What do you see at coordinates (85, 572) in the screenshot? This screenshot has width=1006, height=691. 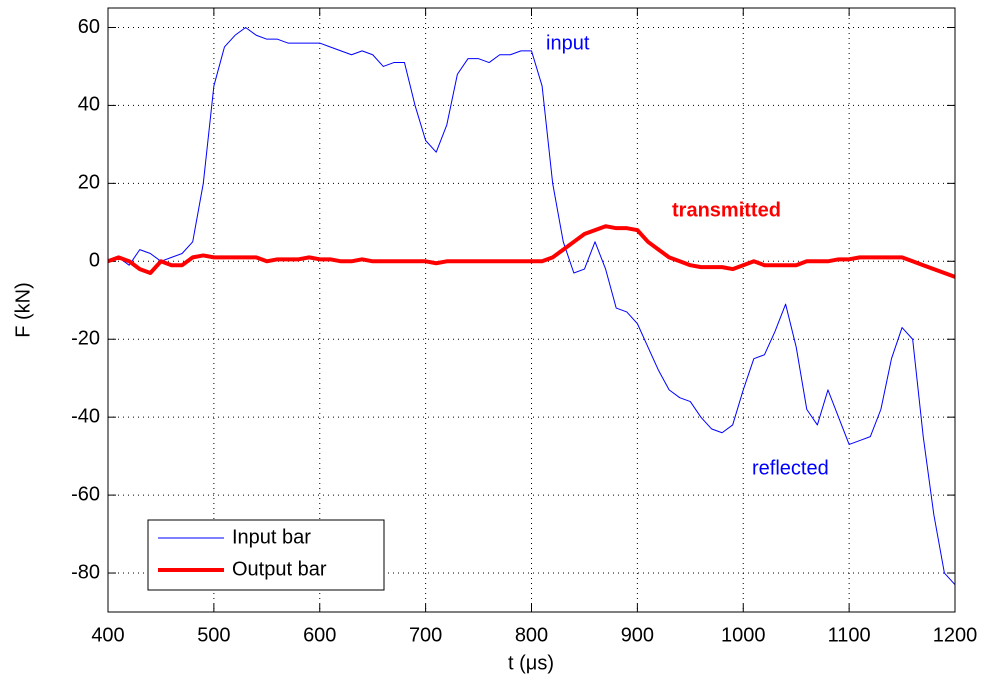 I see `y-tick-label: -80` at bounding box center [85, 572].